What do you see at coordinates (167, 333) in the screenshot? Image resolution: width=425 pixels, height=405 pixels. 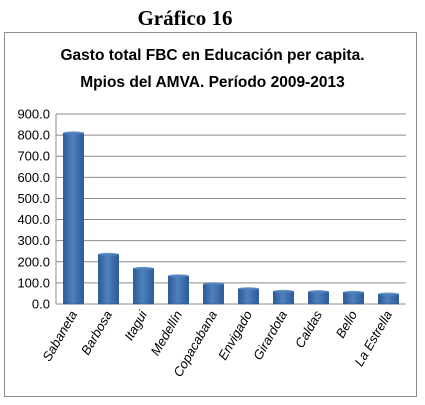 I see `x-tick-label: Medellín` at bounding box center [167, 333].